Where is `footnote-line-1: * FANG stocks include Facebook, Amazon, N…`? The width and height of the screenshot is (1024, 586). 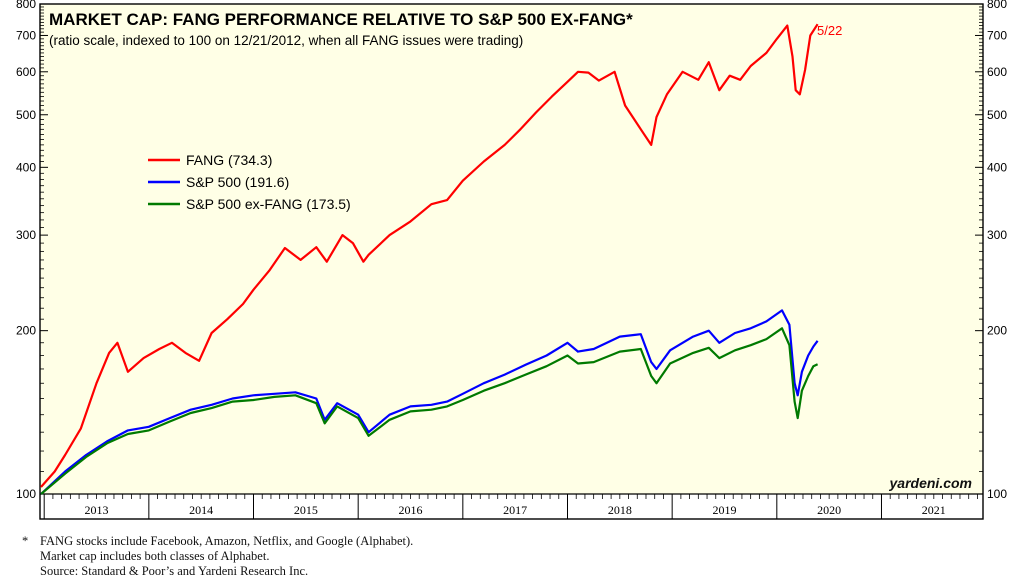
footnote-line-1: * FANG stocks include Facebook, Amazon, N… is located at coordinates (217, 541).